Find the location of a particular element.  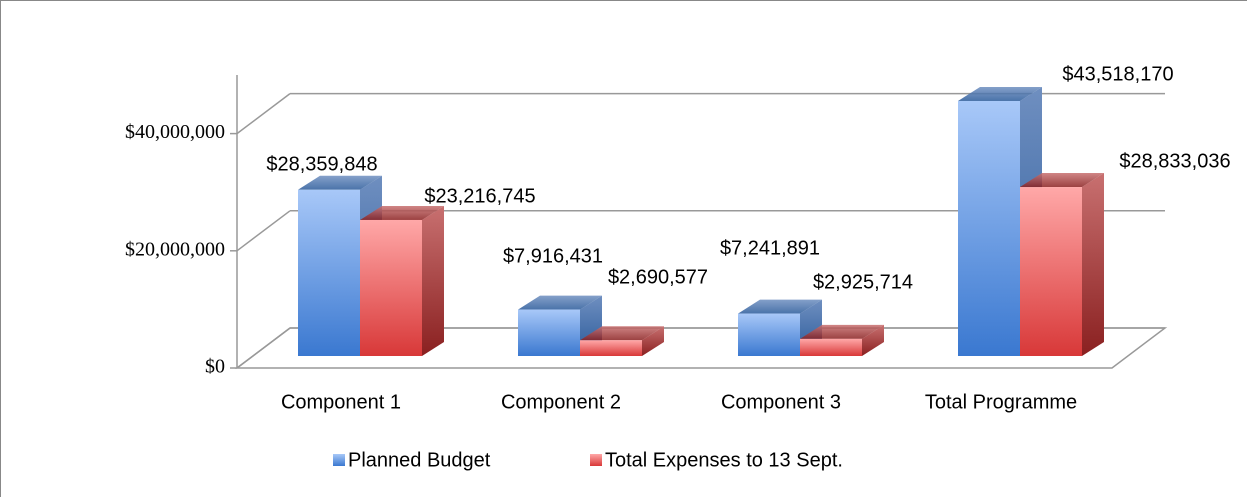

y-tick-label: $40,000,000 is located at coordinates (175, 132).